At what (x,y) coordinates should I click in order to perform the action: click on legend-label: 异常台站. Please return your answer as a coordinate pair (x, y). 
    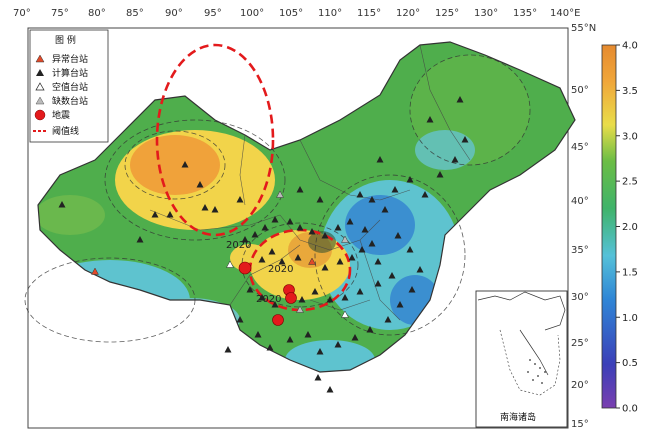
    Looking at the image, I should click on (70, 59).